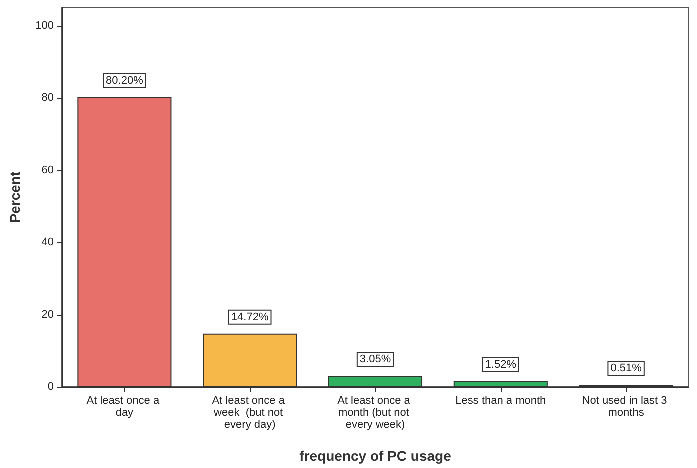  What do you see at coordinates (501, 401) in the screenshot?
I see `x-tick-label: Less than a month` at bounding box center [501, 401].